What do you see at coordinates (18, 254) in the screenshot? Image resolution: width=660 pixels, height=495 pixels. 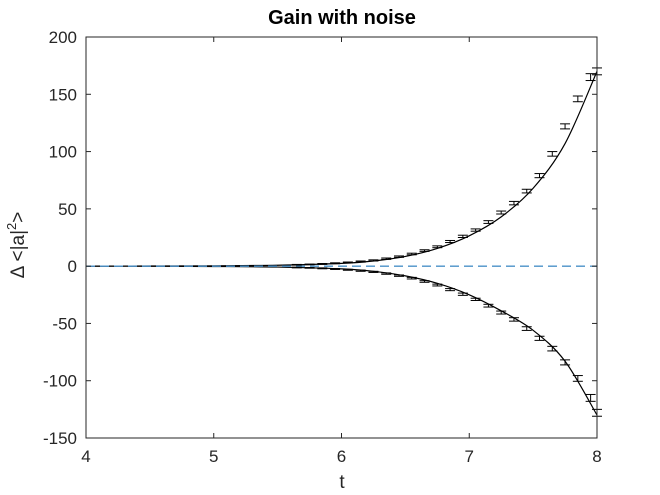 I see `y-axis-label-prefix: Δ <|a|` at bounding box center [18, 254].